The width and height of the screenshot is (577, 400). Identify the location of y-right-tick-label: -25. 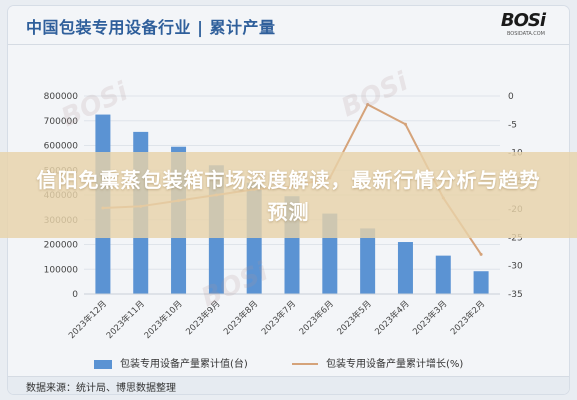
(515, 238).